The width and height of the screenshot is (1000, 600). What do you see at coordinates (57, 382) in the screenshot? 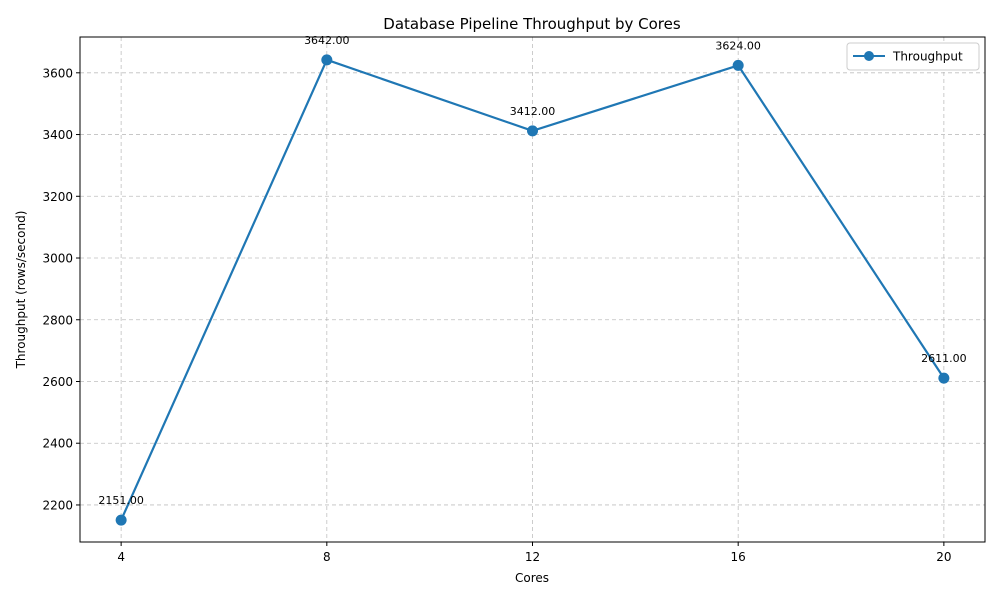
I see `y-tick-label: 2600` at bounding box center [57, 382].